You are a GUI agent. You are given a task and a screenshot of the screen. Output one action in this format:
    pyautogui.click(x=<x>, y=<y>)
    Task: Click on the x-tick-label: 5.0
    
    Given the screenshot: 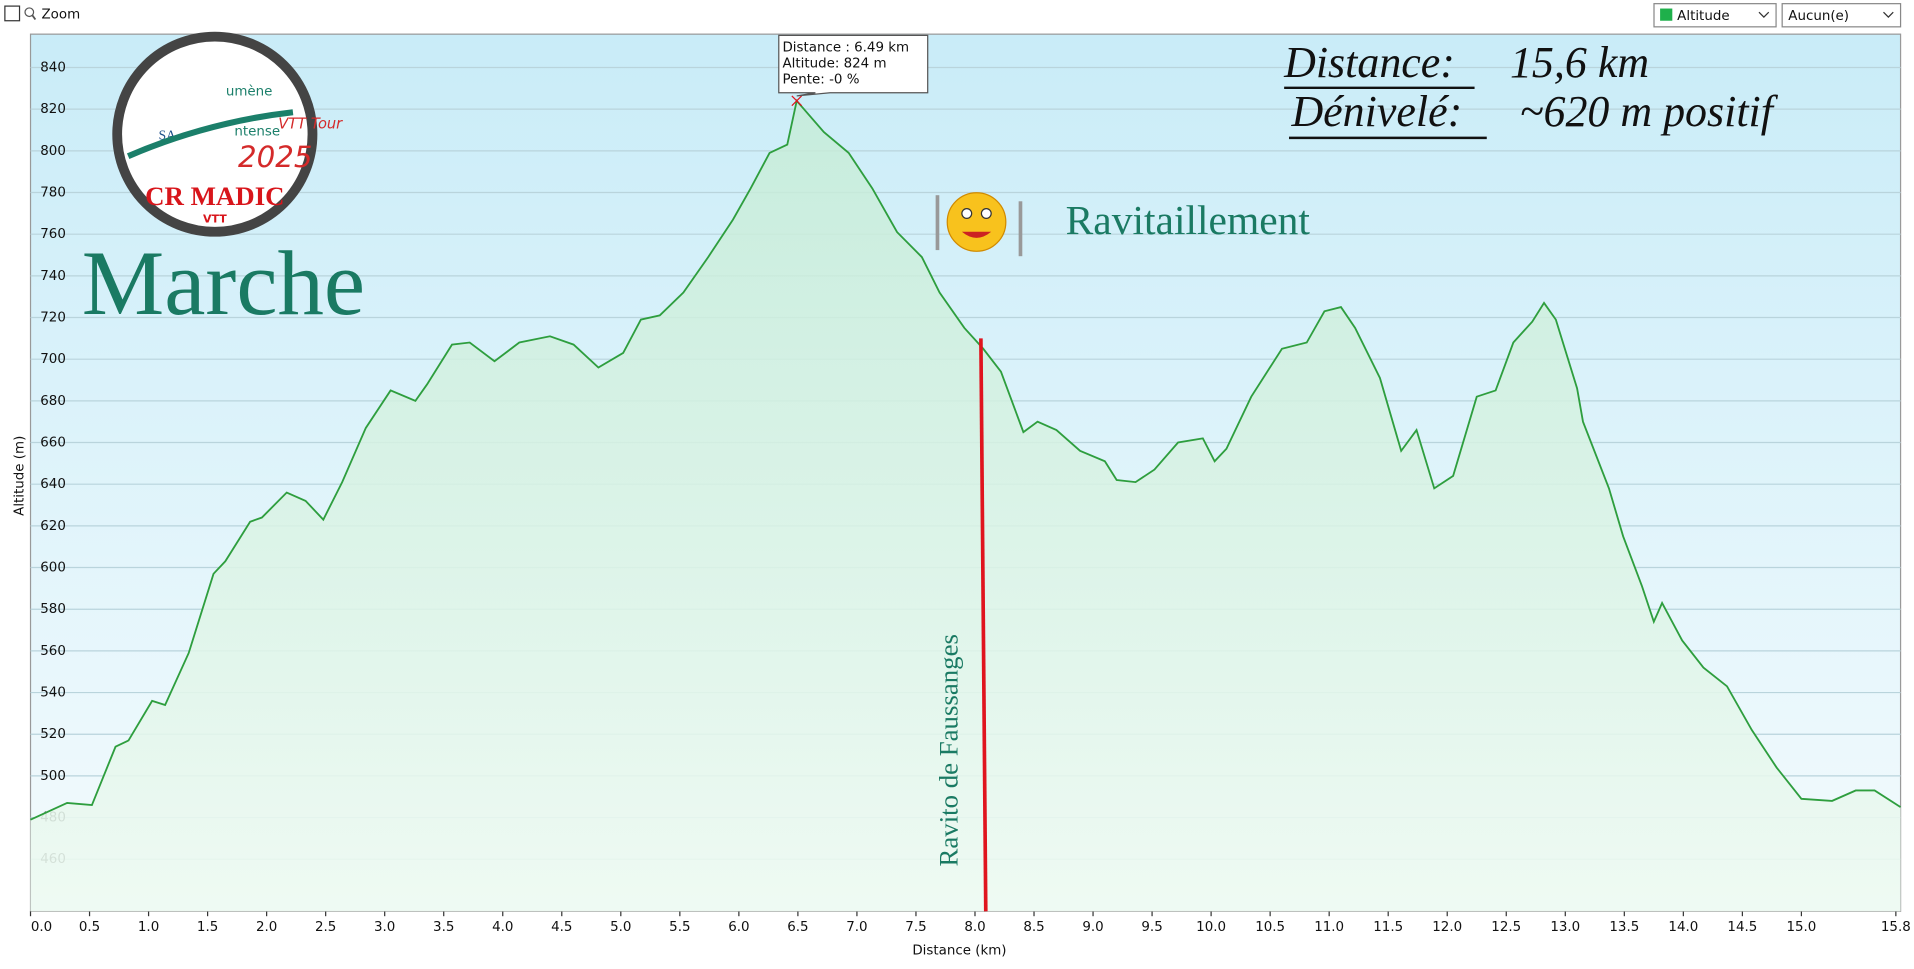 What is the action you would take?
    pyautogui.click(x=620, y=927)
    